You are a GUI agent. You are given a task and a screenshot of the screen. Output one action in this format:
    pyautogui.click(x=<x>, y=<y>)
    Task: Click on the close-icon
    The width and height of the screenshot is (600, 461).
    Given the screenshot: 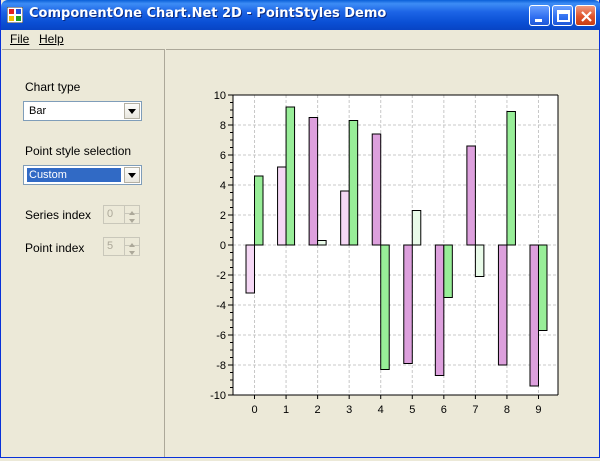 What is the action you would take?
    pyautogui.click(x=586, y=16)
    